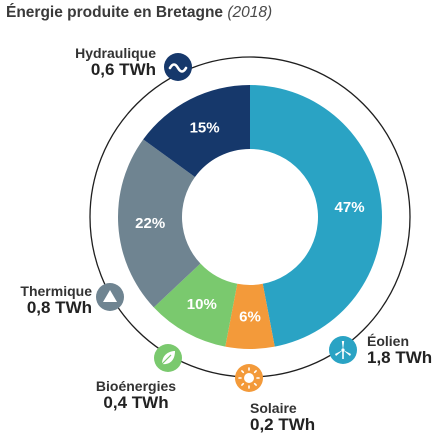  I want to click on slice-hydraulique, so click(196, 131).